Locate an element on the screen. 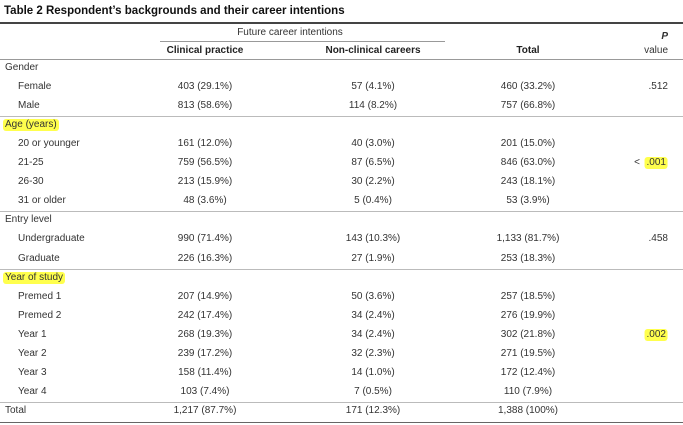 This screenshot has height=425, width=683. cell: 276 (19.9%) is located at coordinates (528, 315).